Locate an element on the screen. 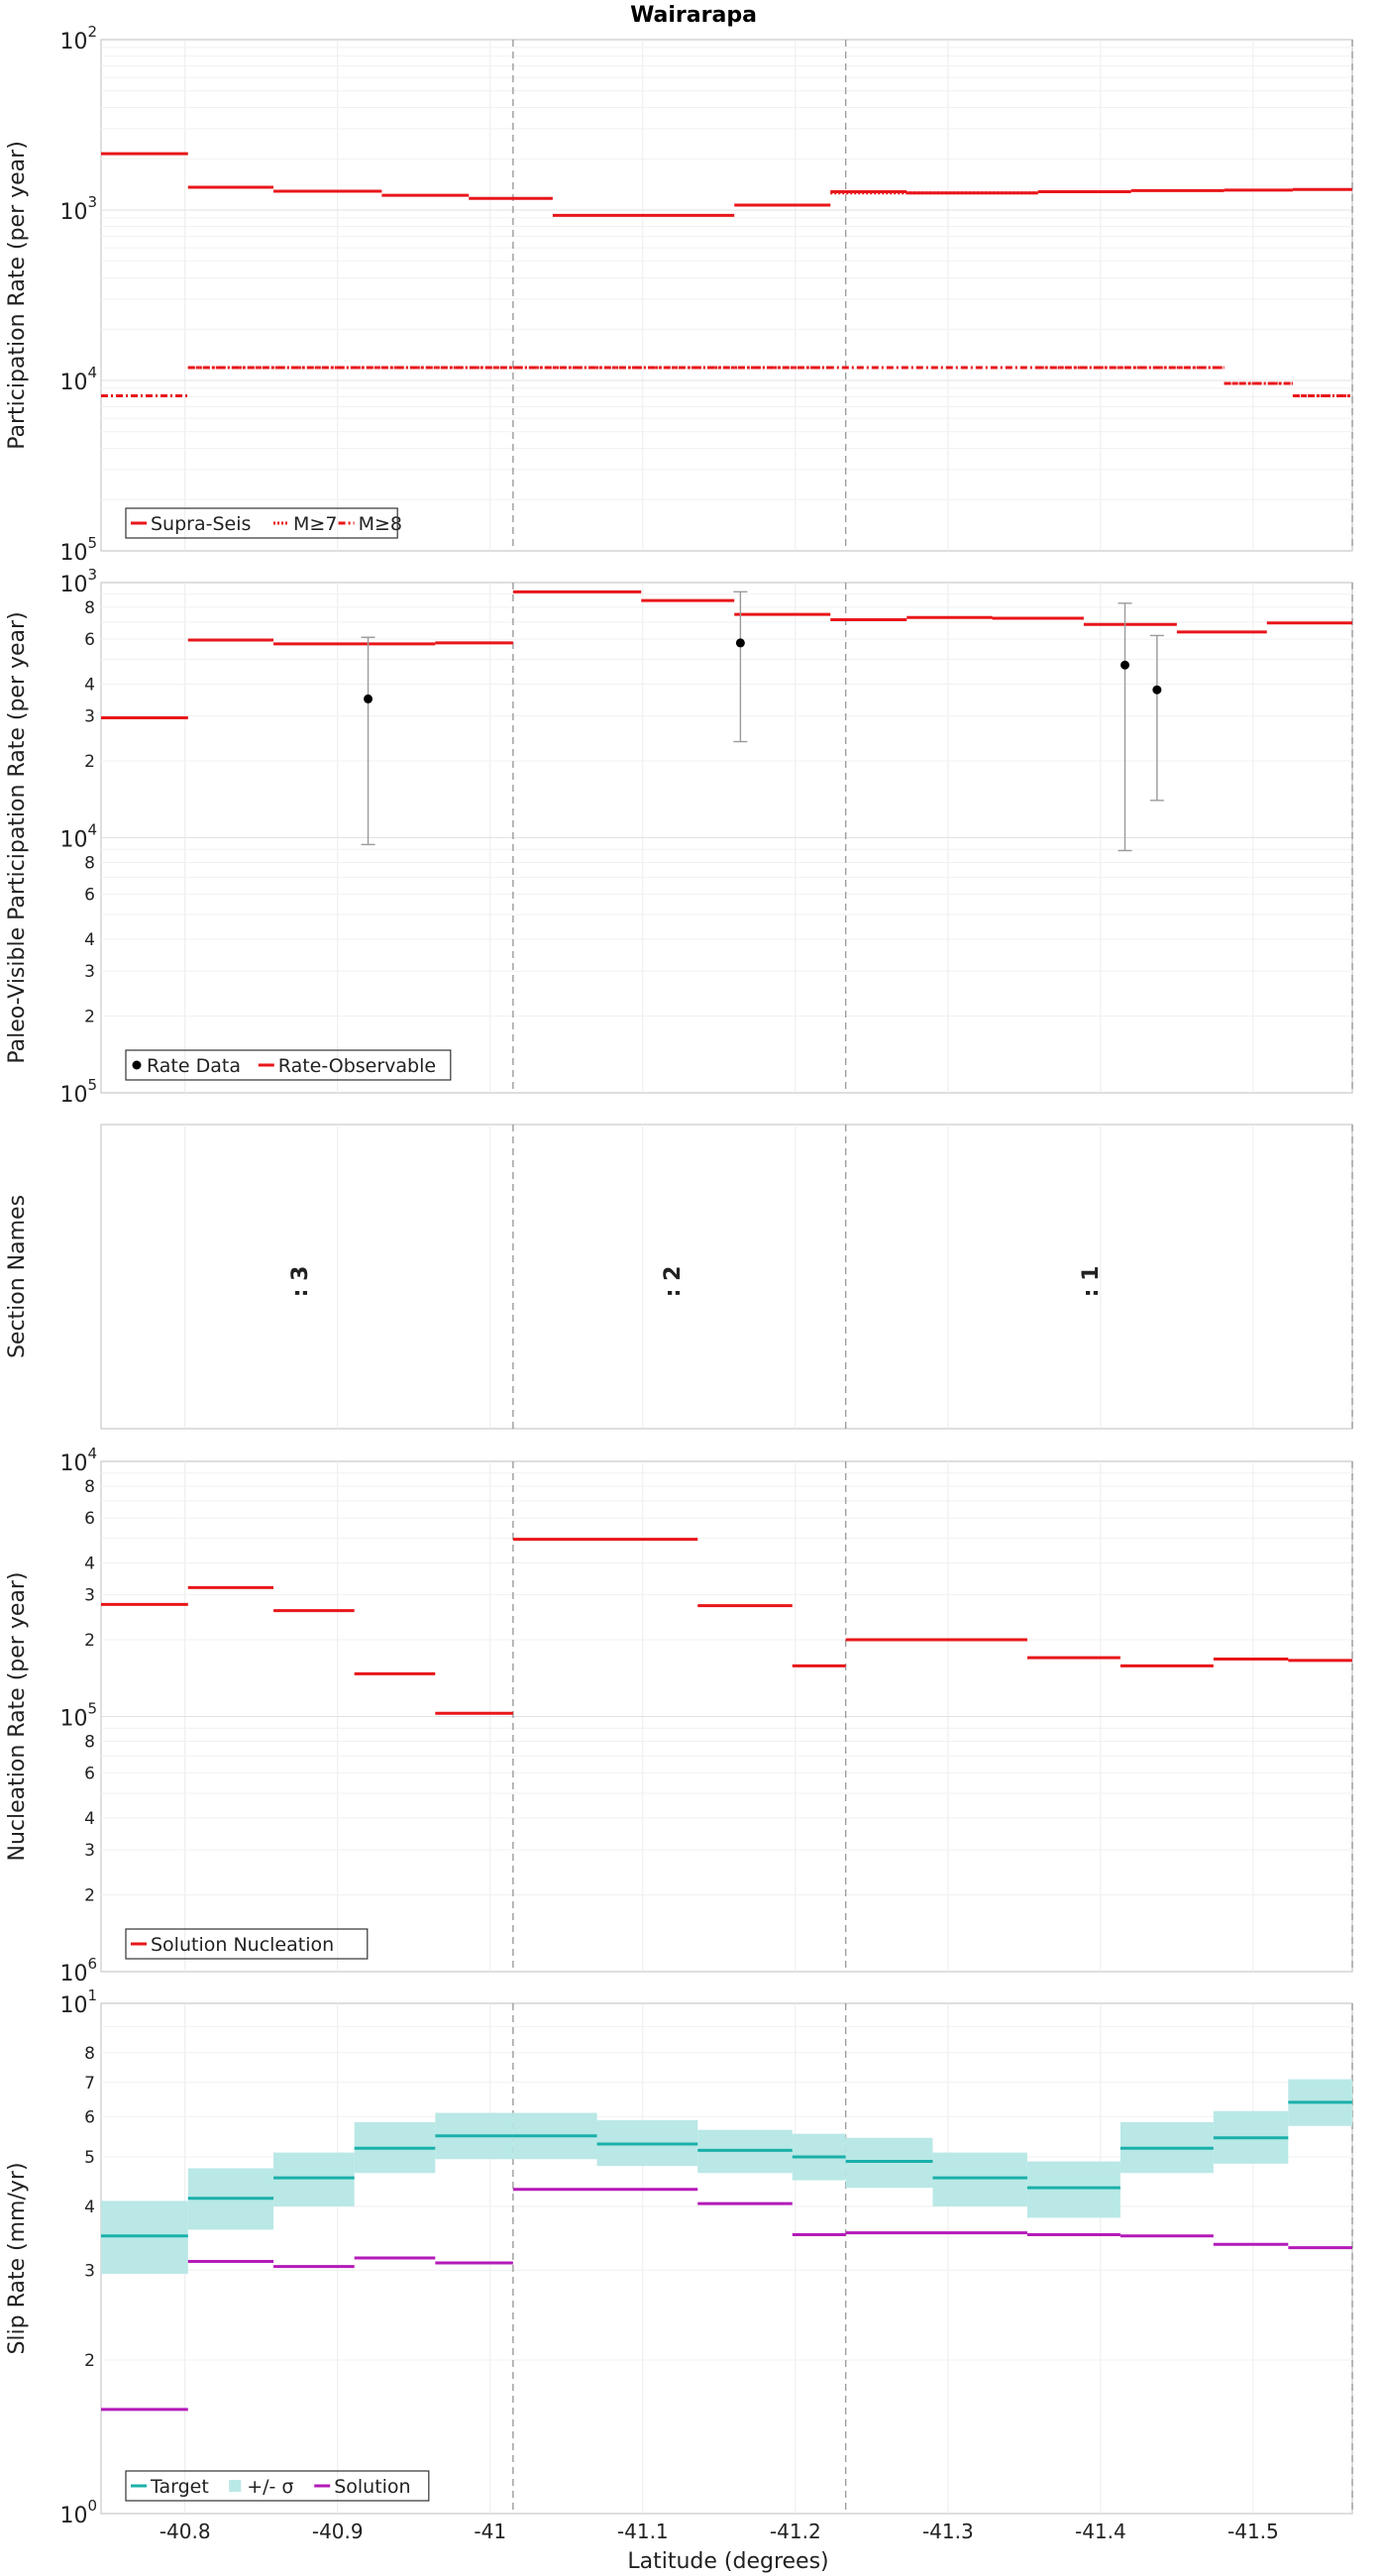  y-tick-label: 10¹ is located at coordinates (78, 2002).